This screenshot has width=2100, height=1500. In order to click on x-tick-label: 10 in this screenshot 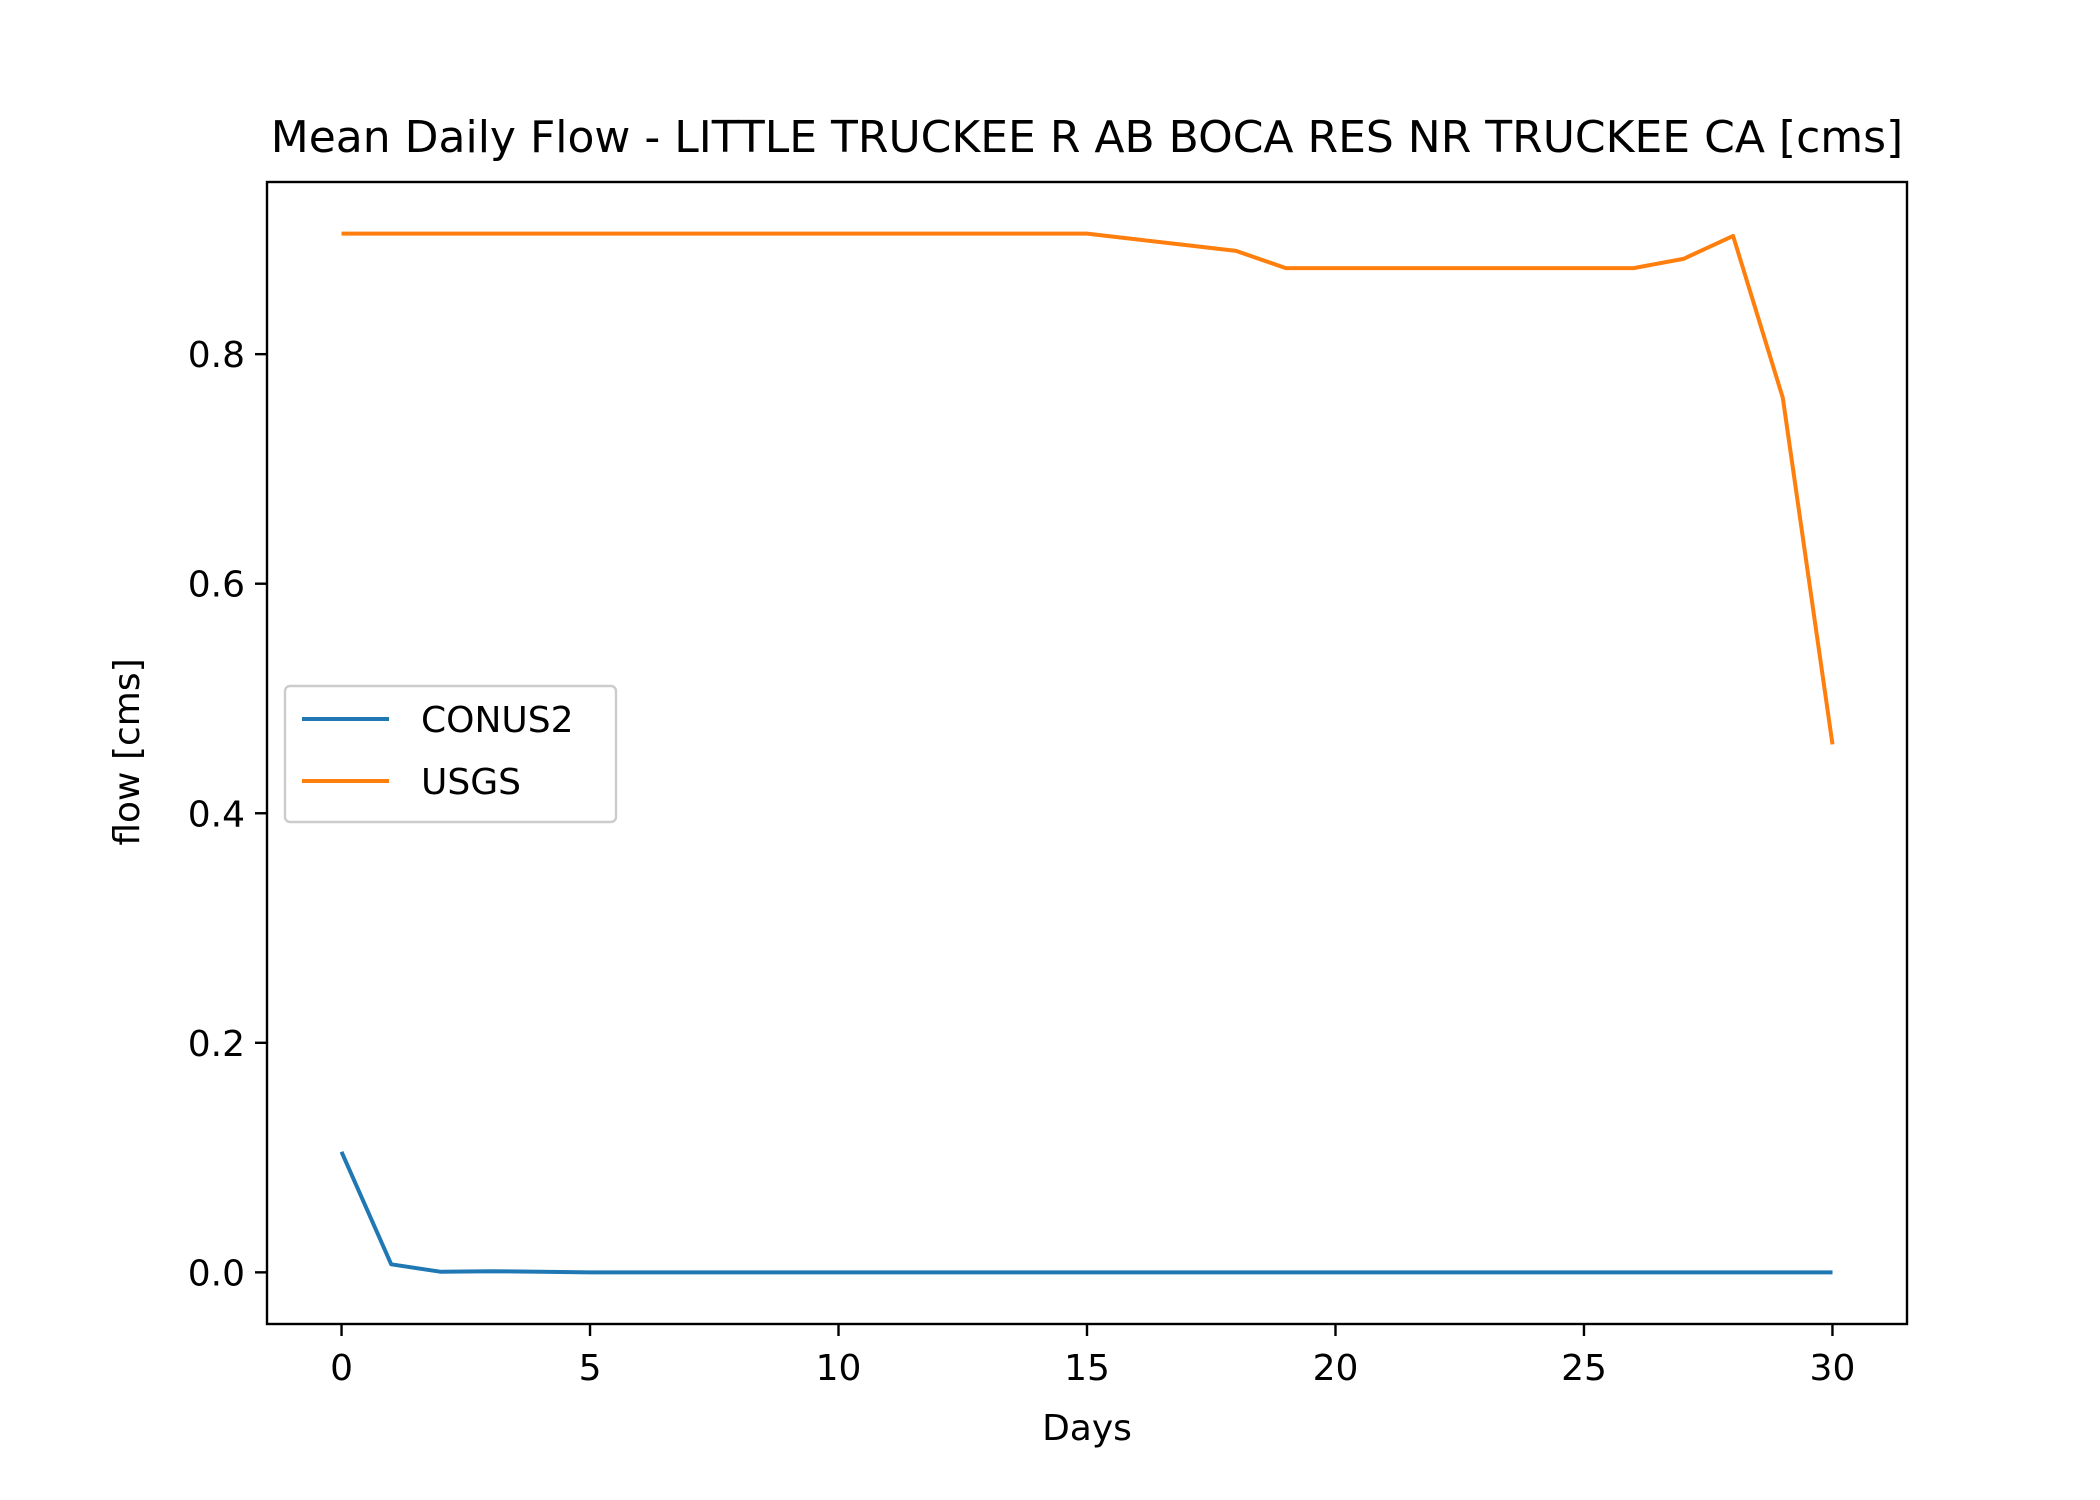, I will do `click(839, 1368)`.